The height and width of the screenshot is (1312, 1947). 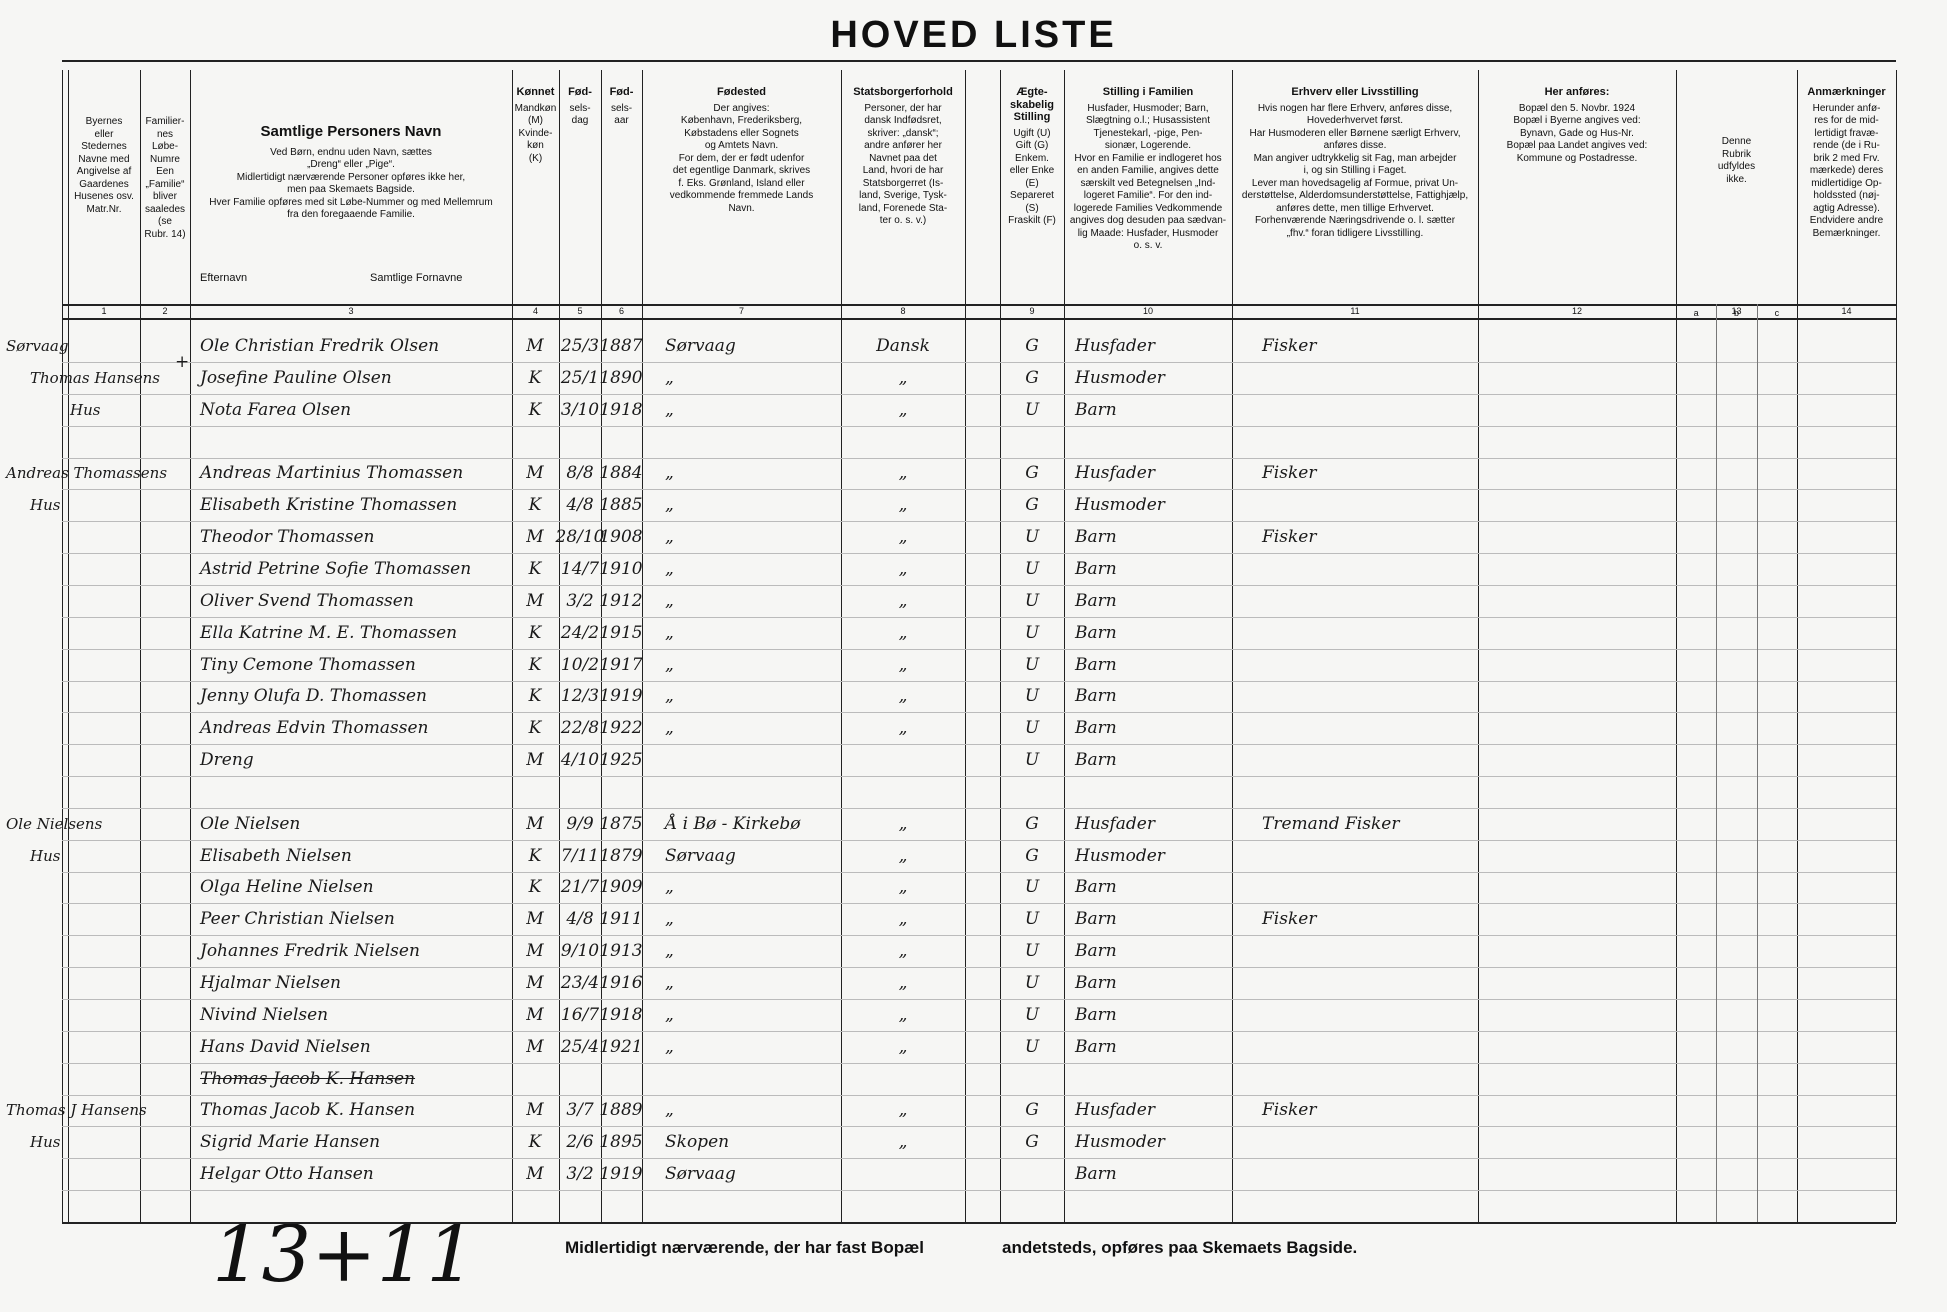 What do you see at coordinates (329, 632) in the screenshot?
I see `entry-name: Ella Katrine M. E. Thomassen` at bounding box center [329, 632].